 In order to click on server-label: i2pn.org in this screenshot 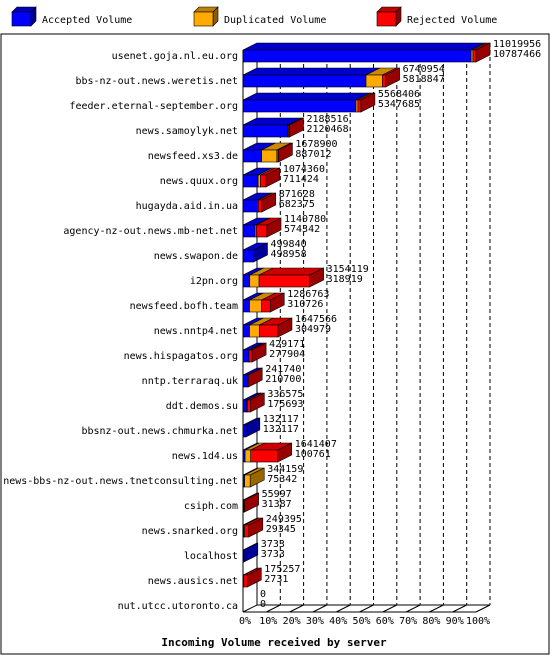, I will do `click(214, 281)`.